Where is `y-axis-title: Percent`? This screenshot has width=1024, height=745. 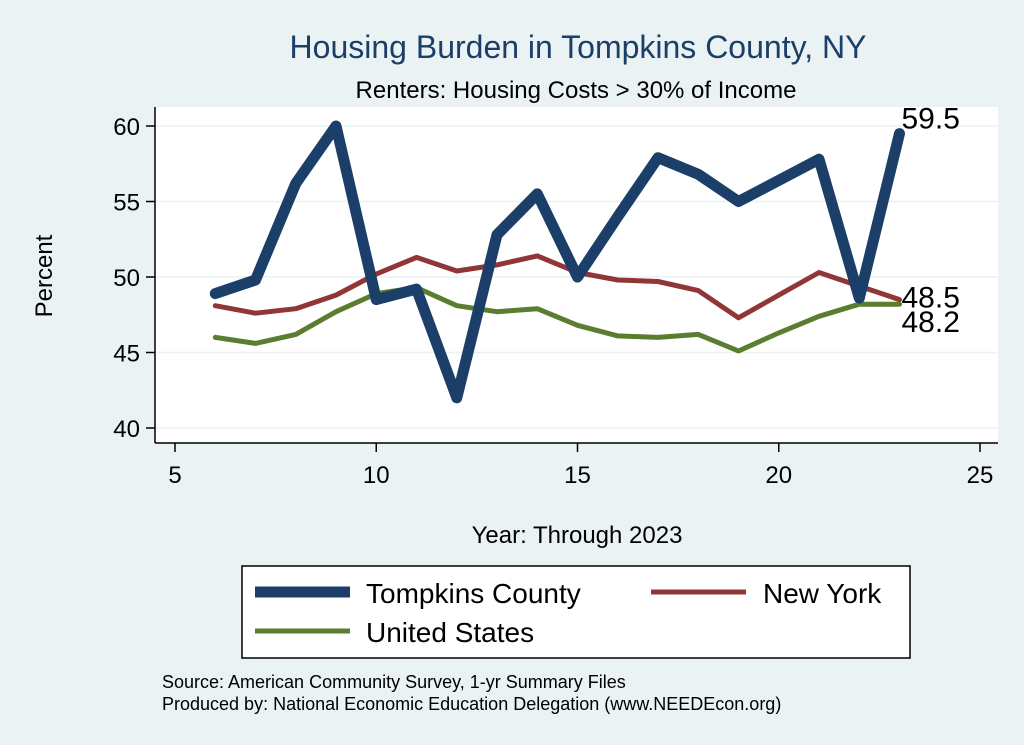 y-axis-title: Percent is located at coordinates (44, 275).